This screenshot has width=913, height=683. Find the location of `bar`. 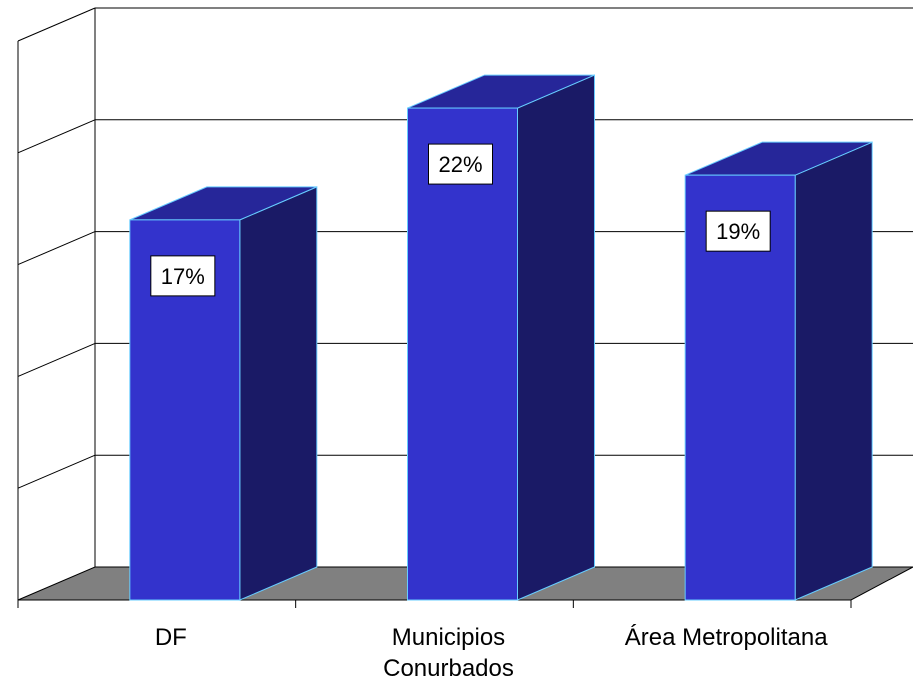

bar is located at coordinates (462, 354).